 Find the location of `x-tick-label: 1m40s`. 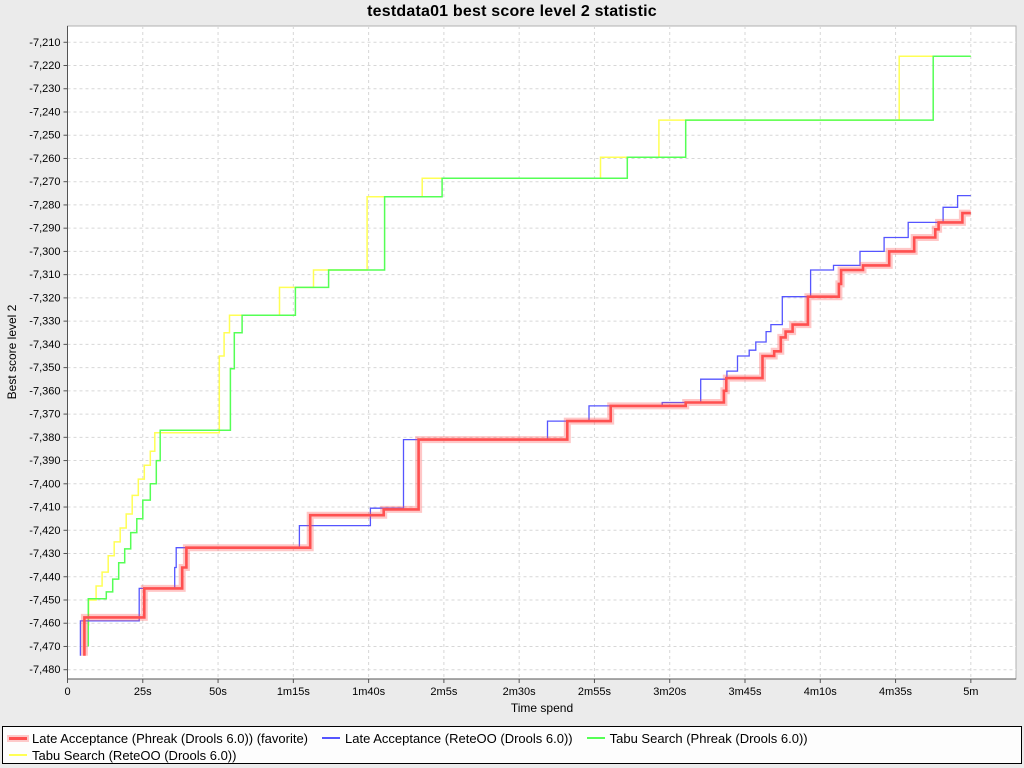

x-tick-label: 1m40s is located at coordinates (369, 692).